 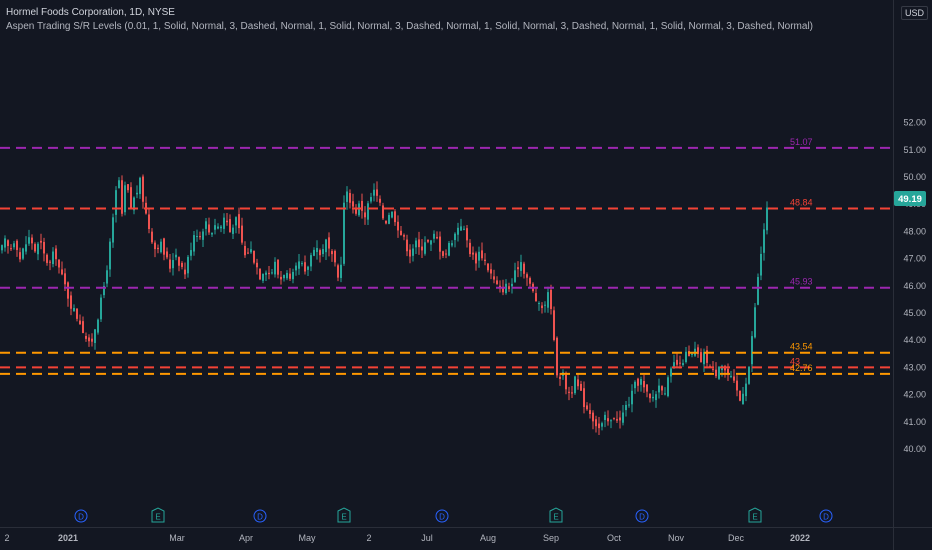 What do you see at coordinates (157, 517) in the screenshot?
I see `event-marker-label: E` at bounding box center [157, 517].